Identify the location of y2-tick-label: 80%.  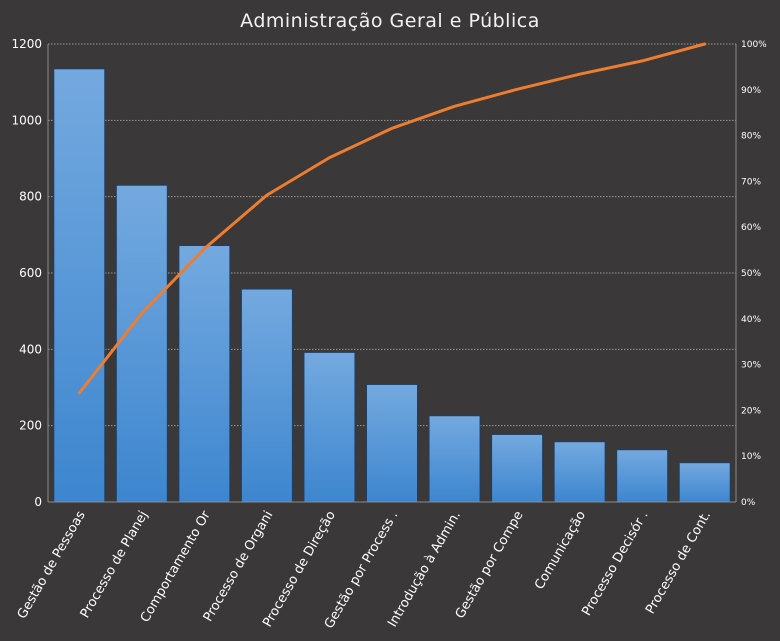
(751, 137).